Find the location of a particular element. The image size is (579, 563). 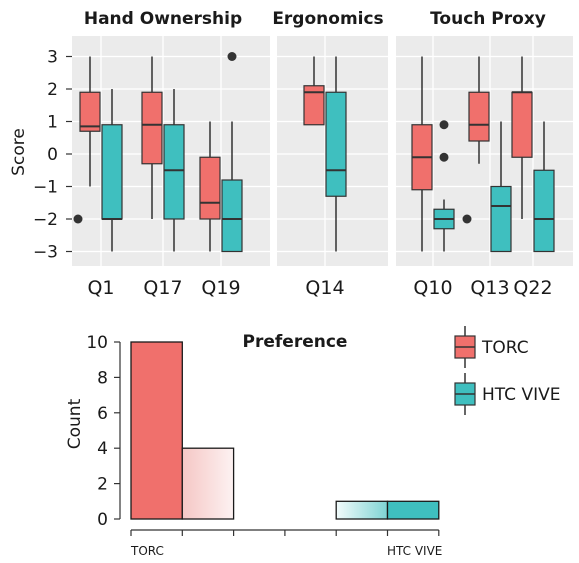

box-q1-htc-vive is located at coordinates (112, 170).